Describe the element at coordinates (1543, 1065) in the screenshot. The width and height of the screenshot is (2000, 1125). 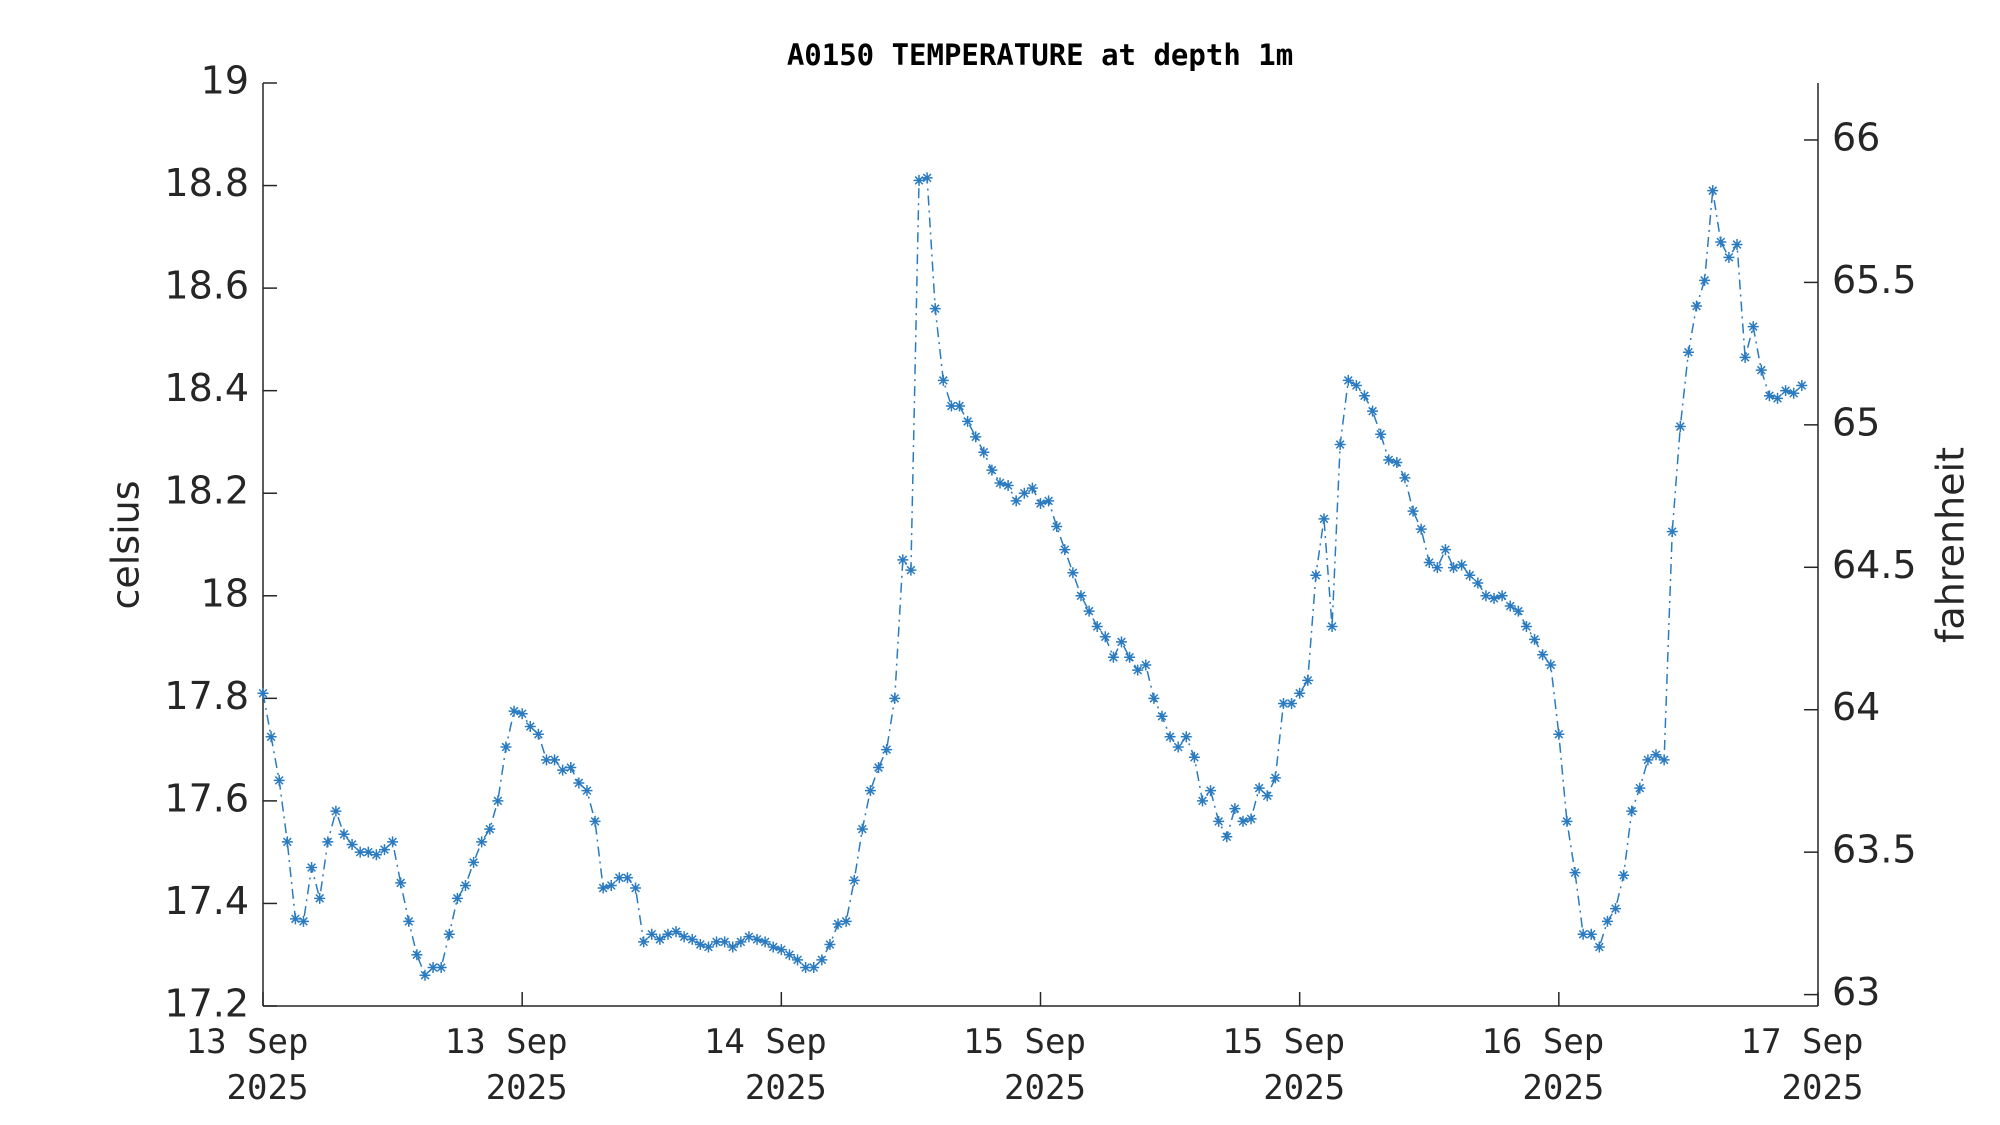
I see `x-tick-label: 16 Sep 2025` at that location.